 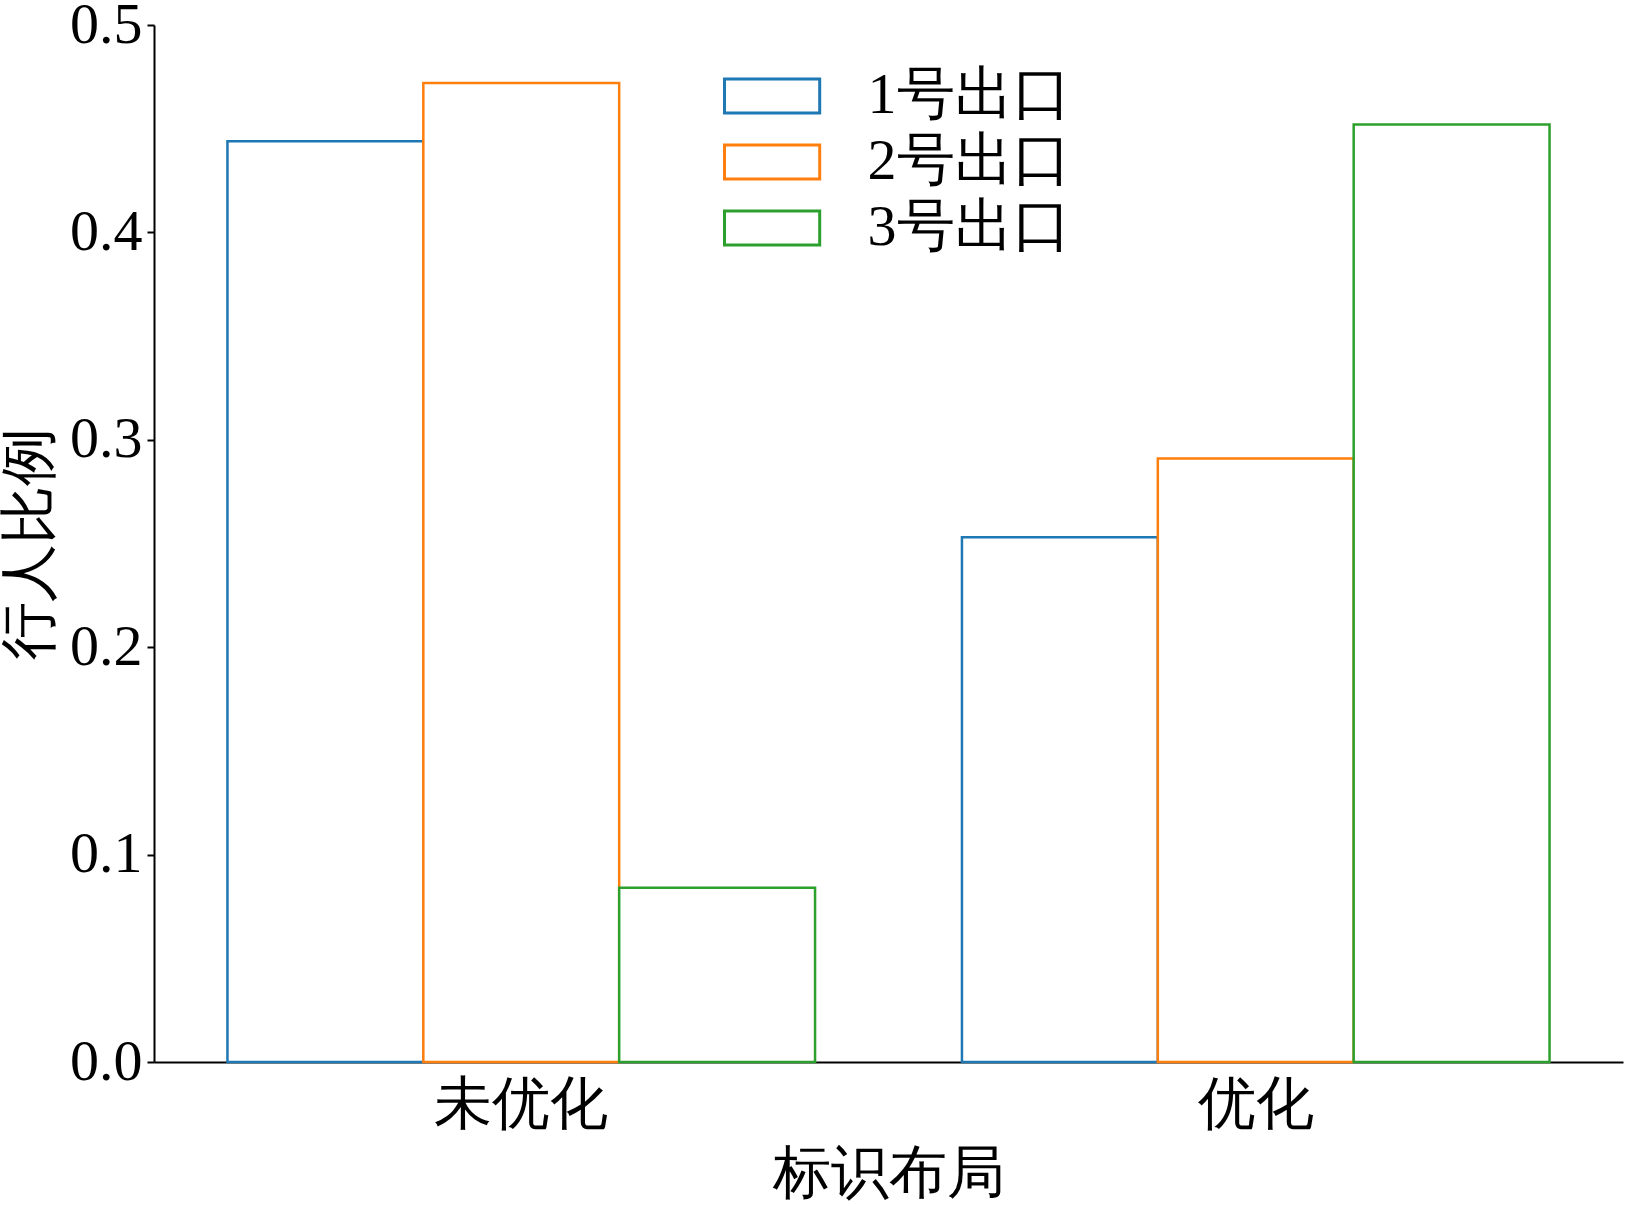 I want to click on x-tick-label: 优化, so click(x=1255, y=1103).